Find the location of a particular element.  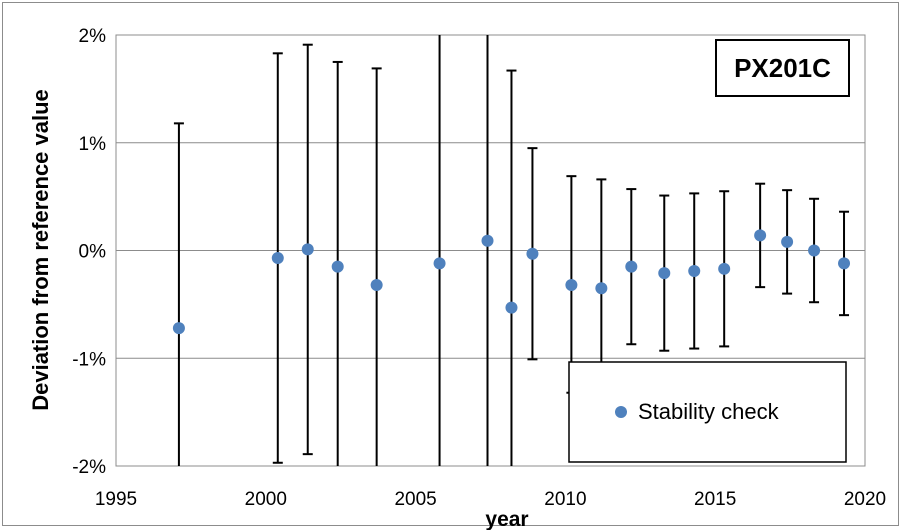

y-axis-label: Deviation from reference value is located at coordinates (40, 250).